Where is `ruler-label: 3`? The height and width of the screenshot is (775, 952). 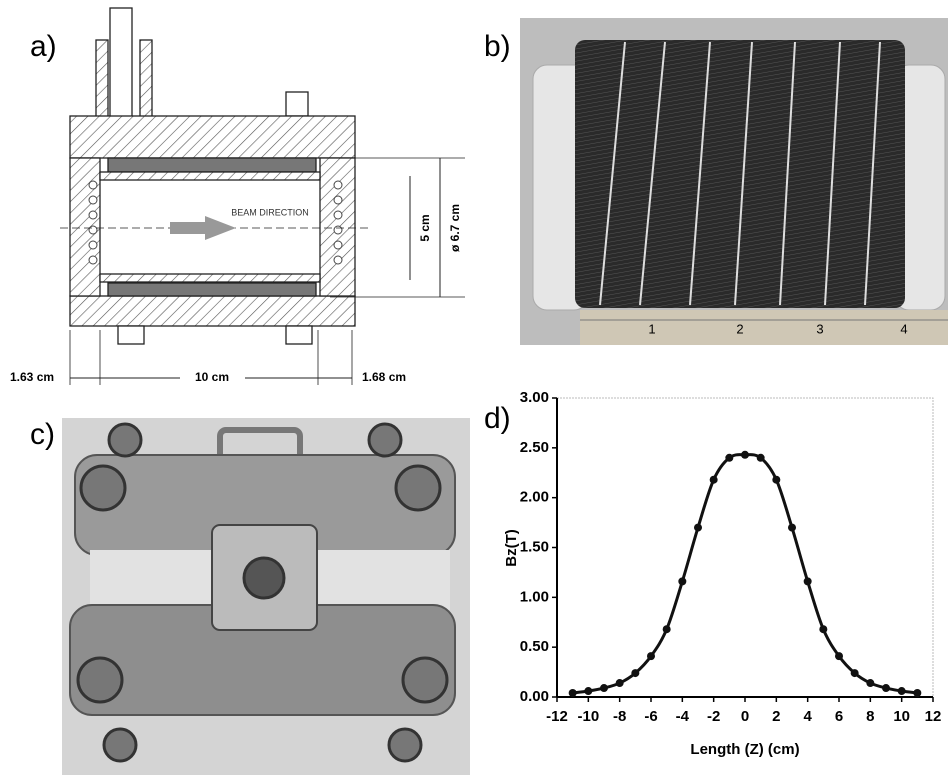 ruler-label: 3 is located at coordinates (819, 328).